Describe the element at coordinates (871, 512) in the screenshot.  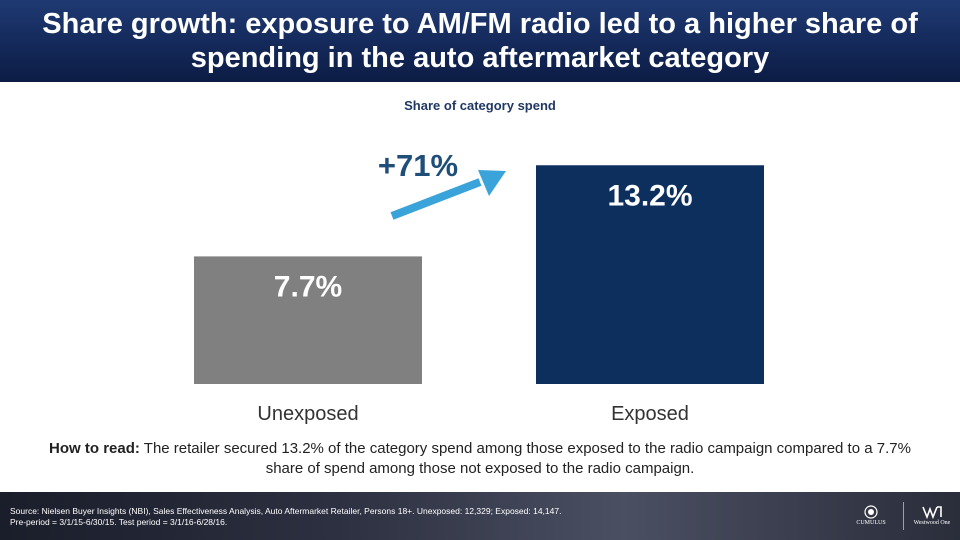
I see `cumulus-mark-icon` at that location.